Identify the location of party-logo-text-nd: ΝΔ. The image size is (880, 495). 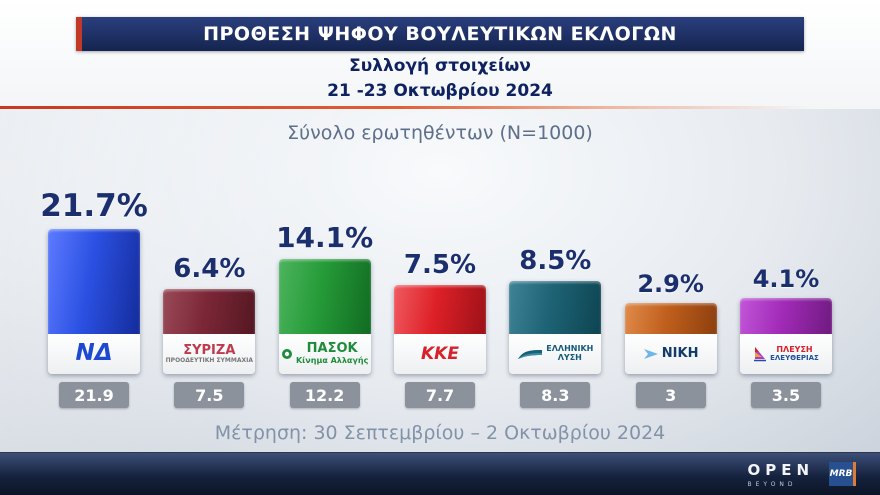
(94, 353).